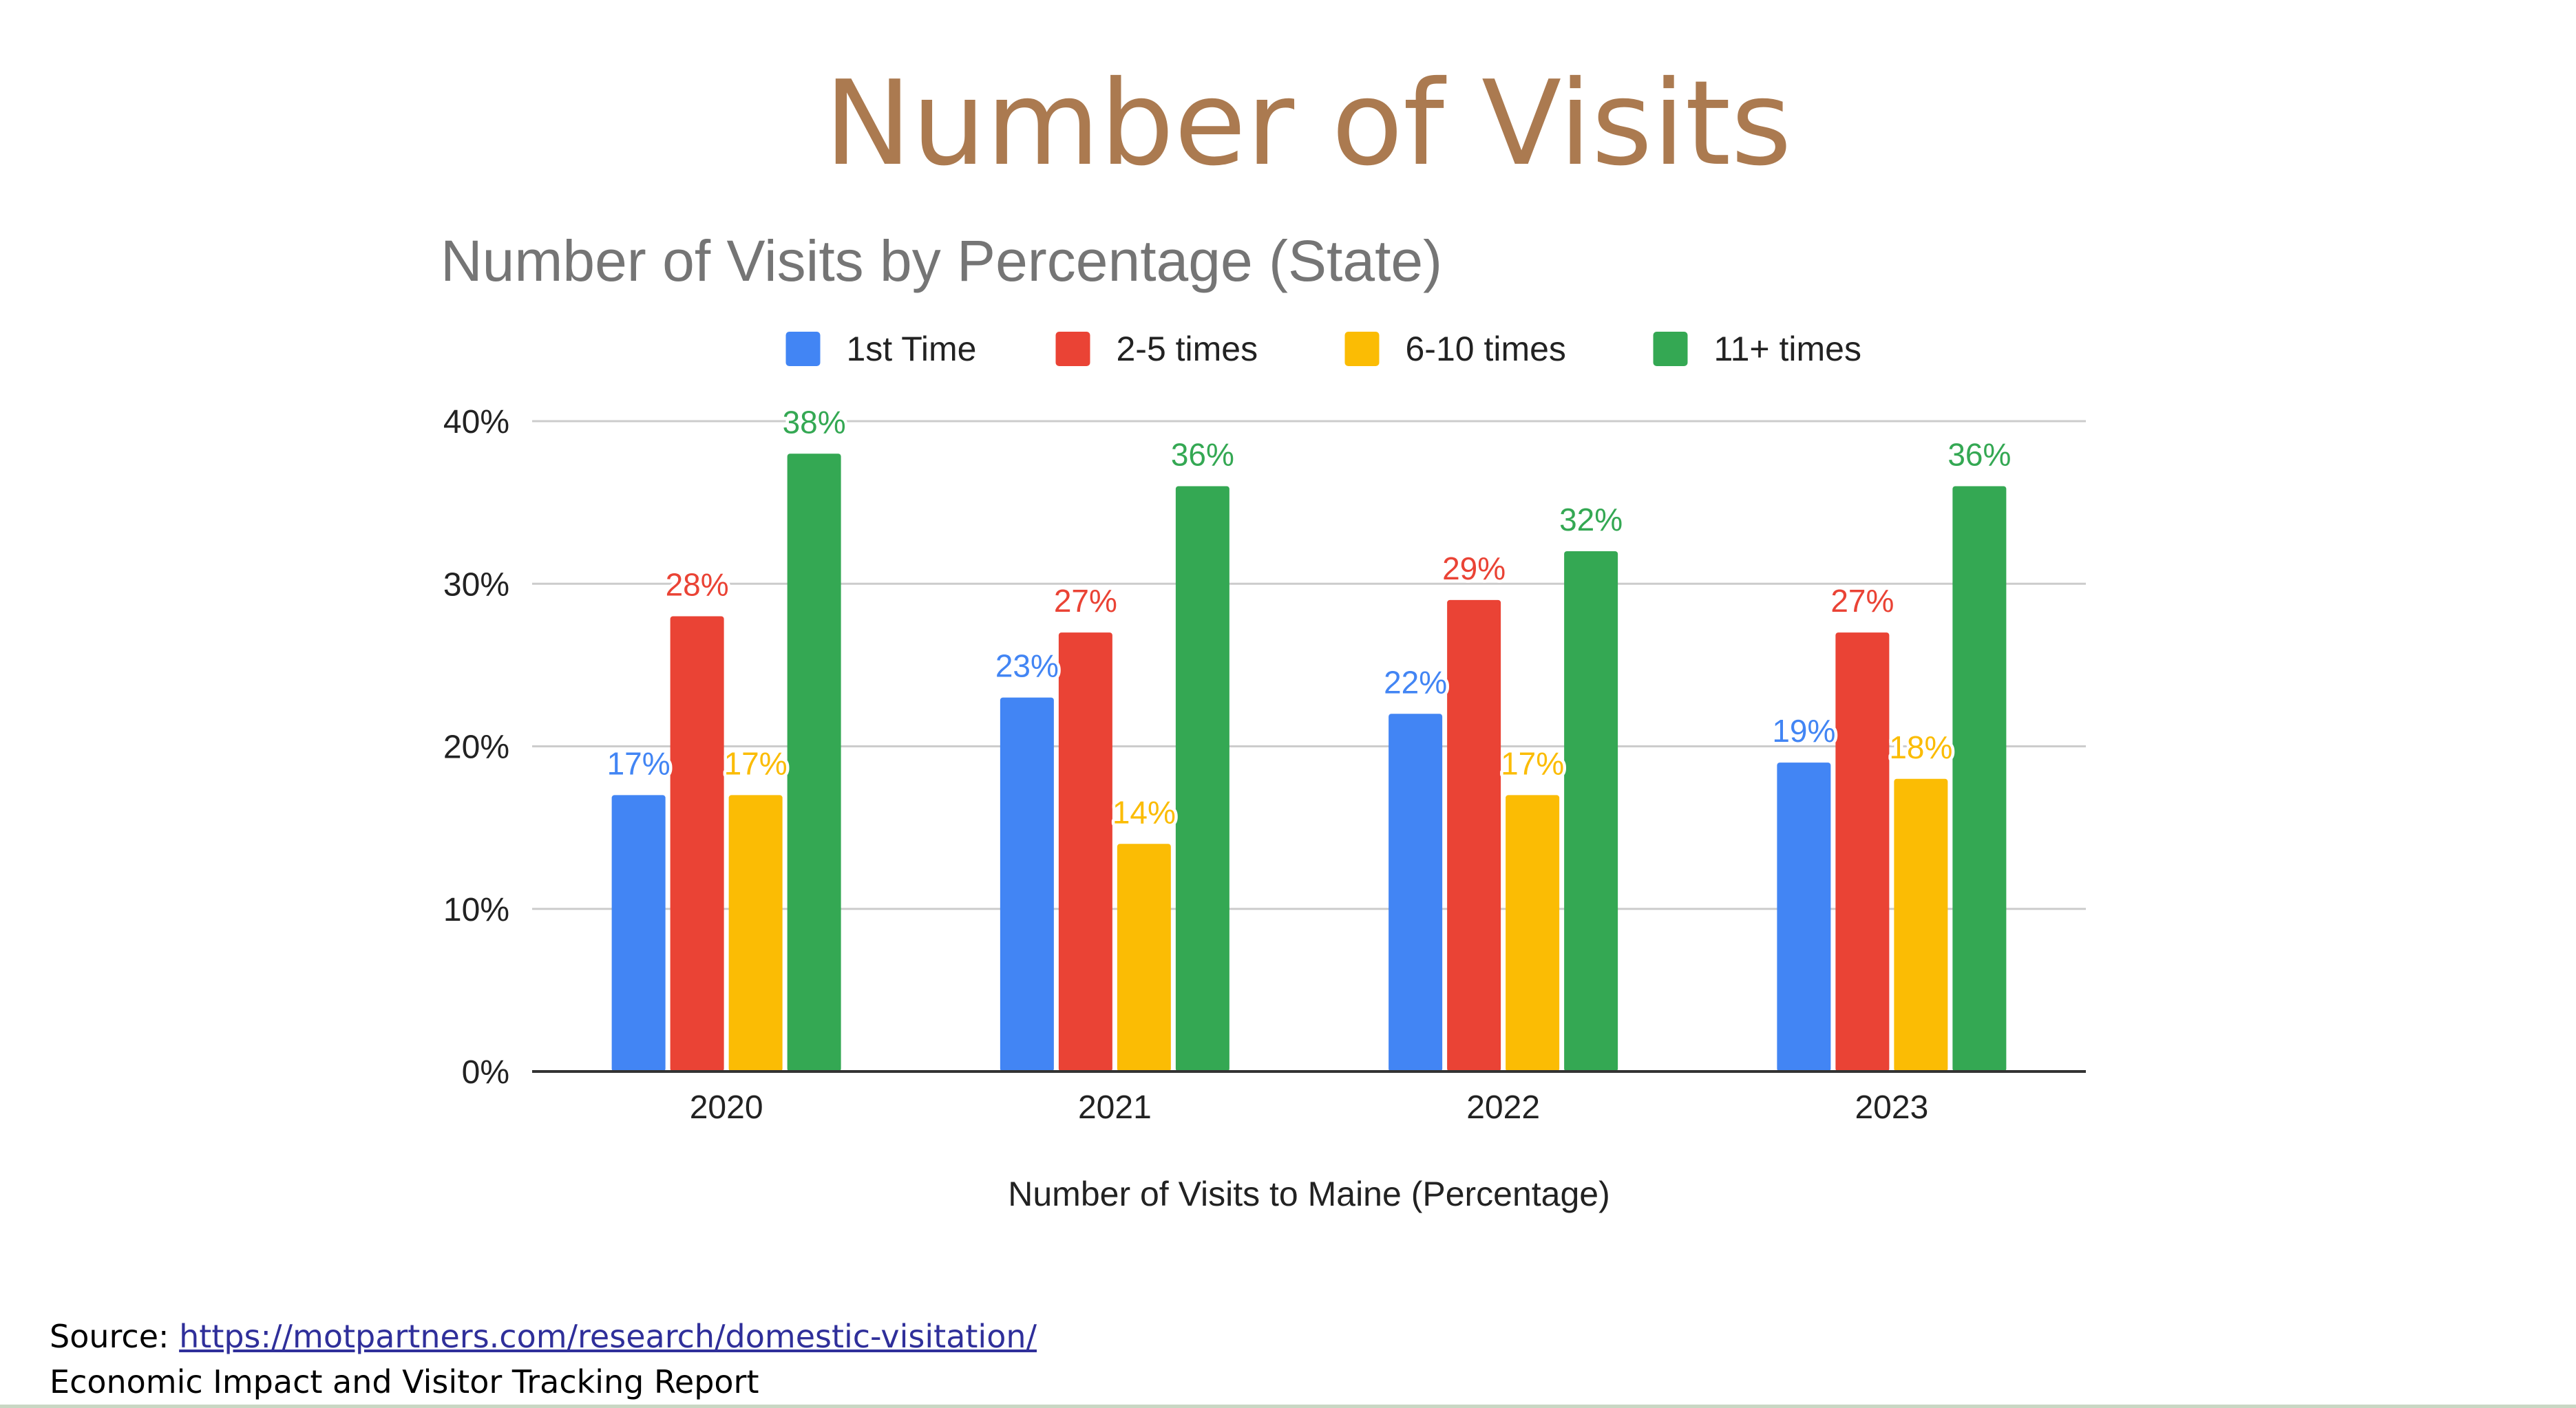 The image size is (2576, 1408). I want to click on legend-label: 2-5 times, so click(1187, 349).